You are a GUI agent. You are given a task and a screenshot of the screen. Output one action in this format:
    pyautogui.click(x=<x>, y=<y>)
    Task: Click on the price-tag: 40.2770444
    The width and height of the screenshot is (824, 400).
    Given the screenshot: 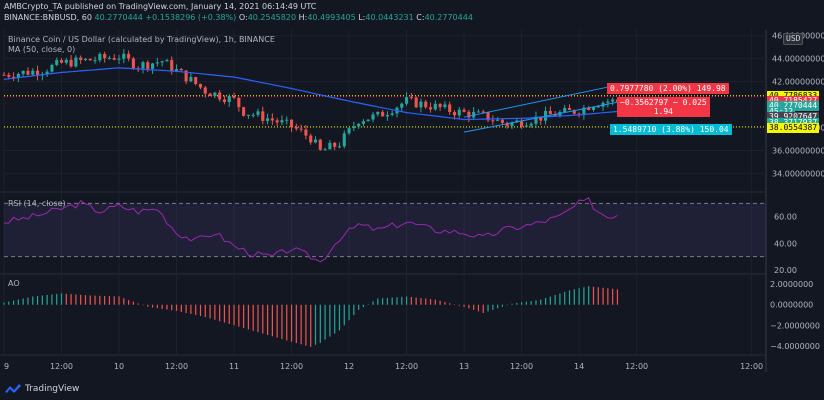 What is the action you would take?
    pyautogui.click(x=793, y=106)
    